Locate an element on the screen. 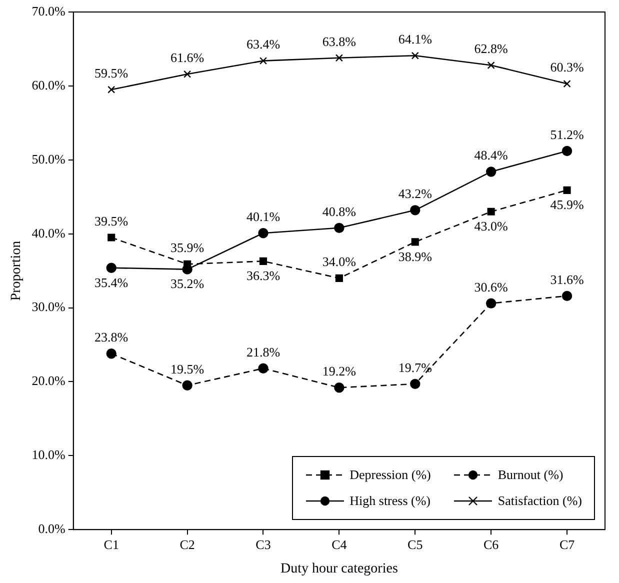 This screenshot has height=583, width=619. x-tick-label: C2 is located at coordinates (187, 544).